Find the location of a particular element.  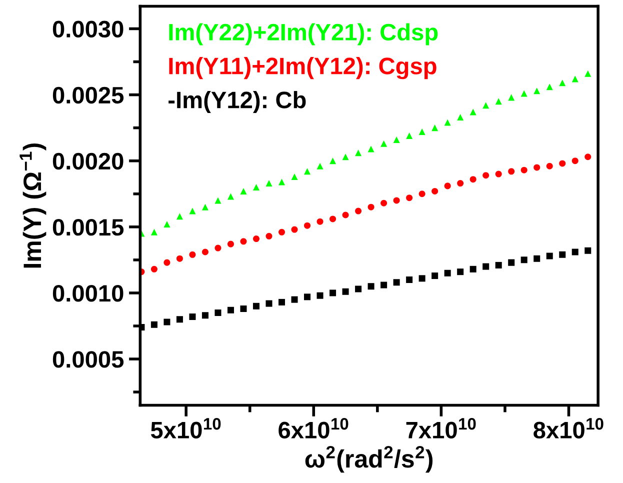

x-tick-label: 6x10$^{10}$ is located at coordinates (313, 428).